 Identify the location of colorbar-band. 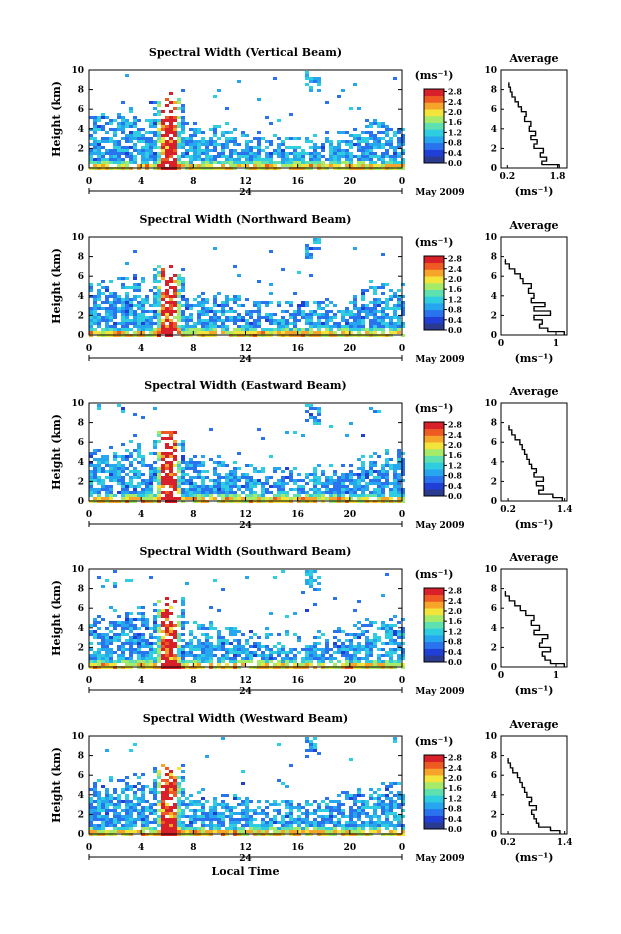
(434, 479).